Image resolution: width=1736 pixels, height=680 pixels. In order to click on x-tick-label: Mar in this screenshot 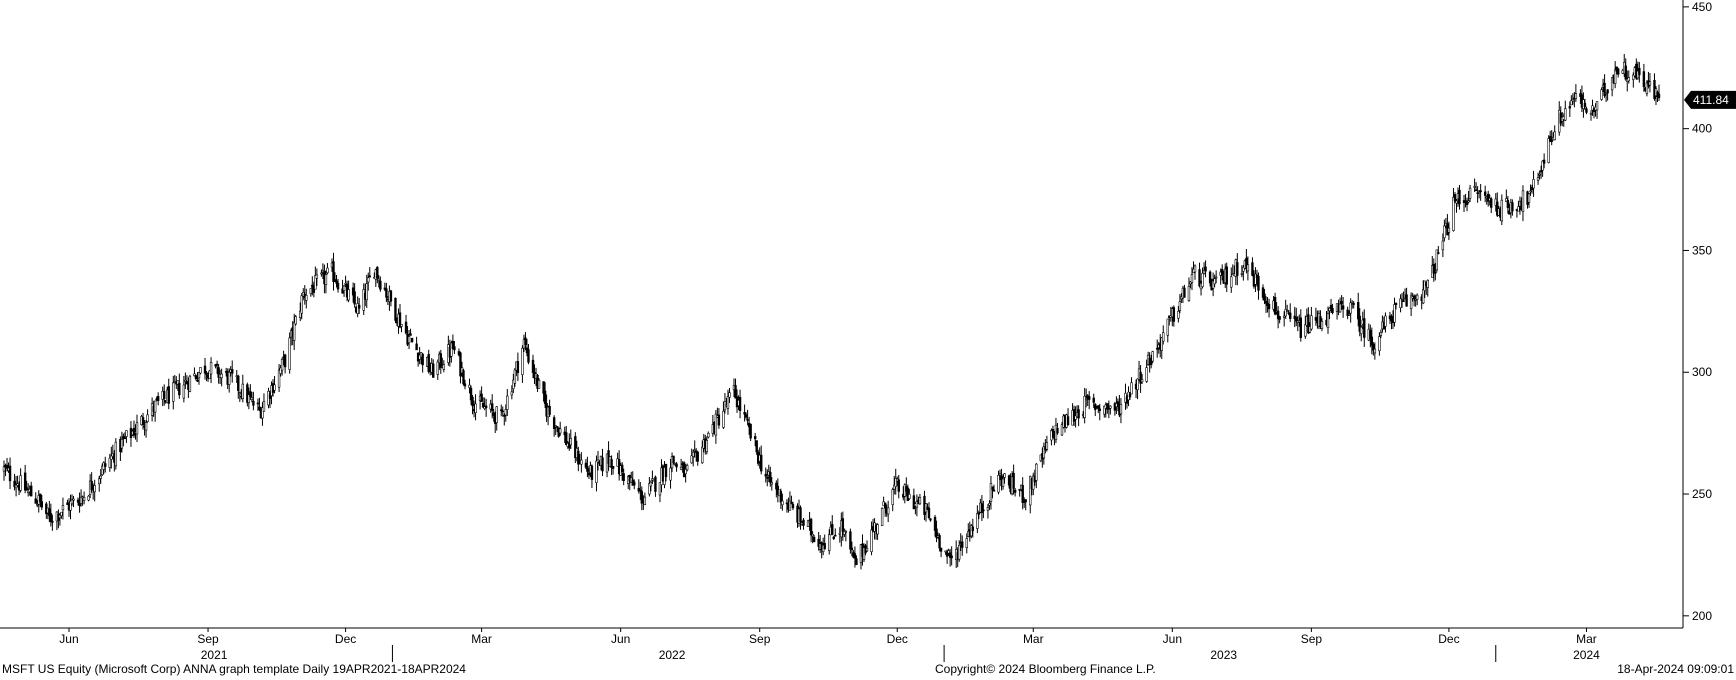, I will do `click(1033, 639)`.